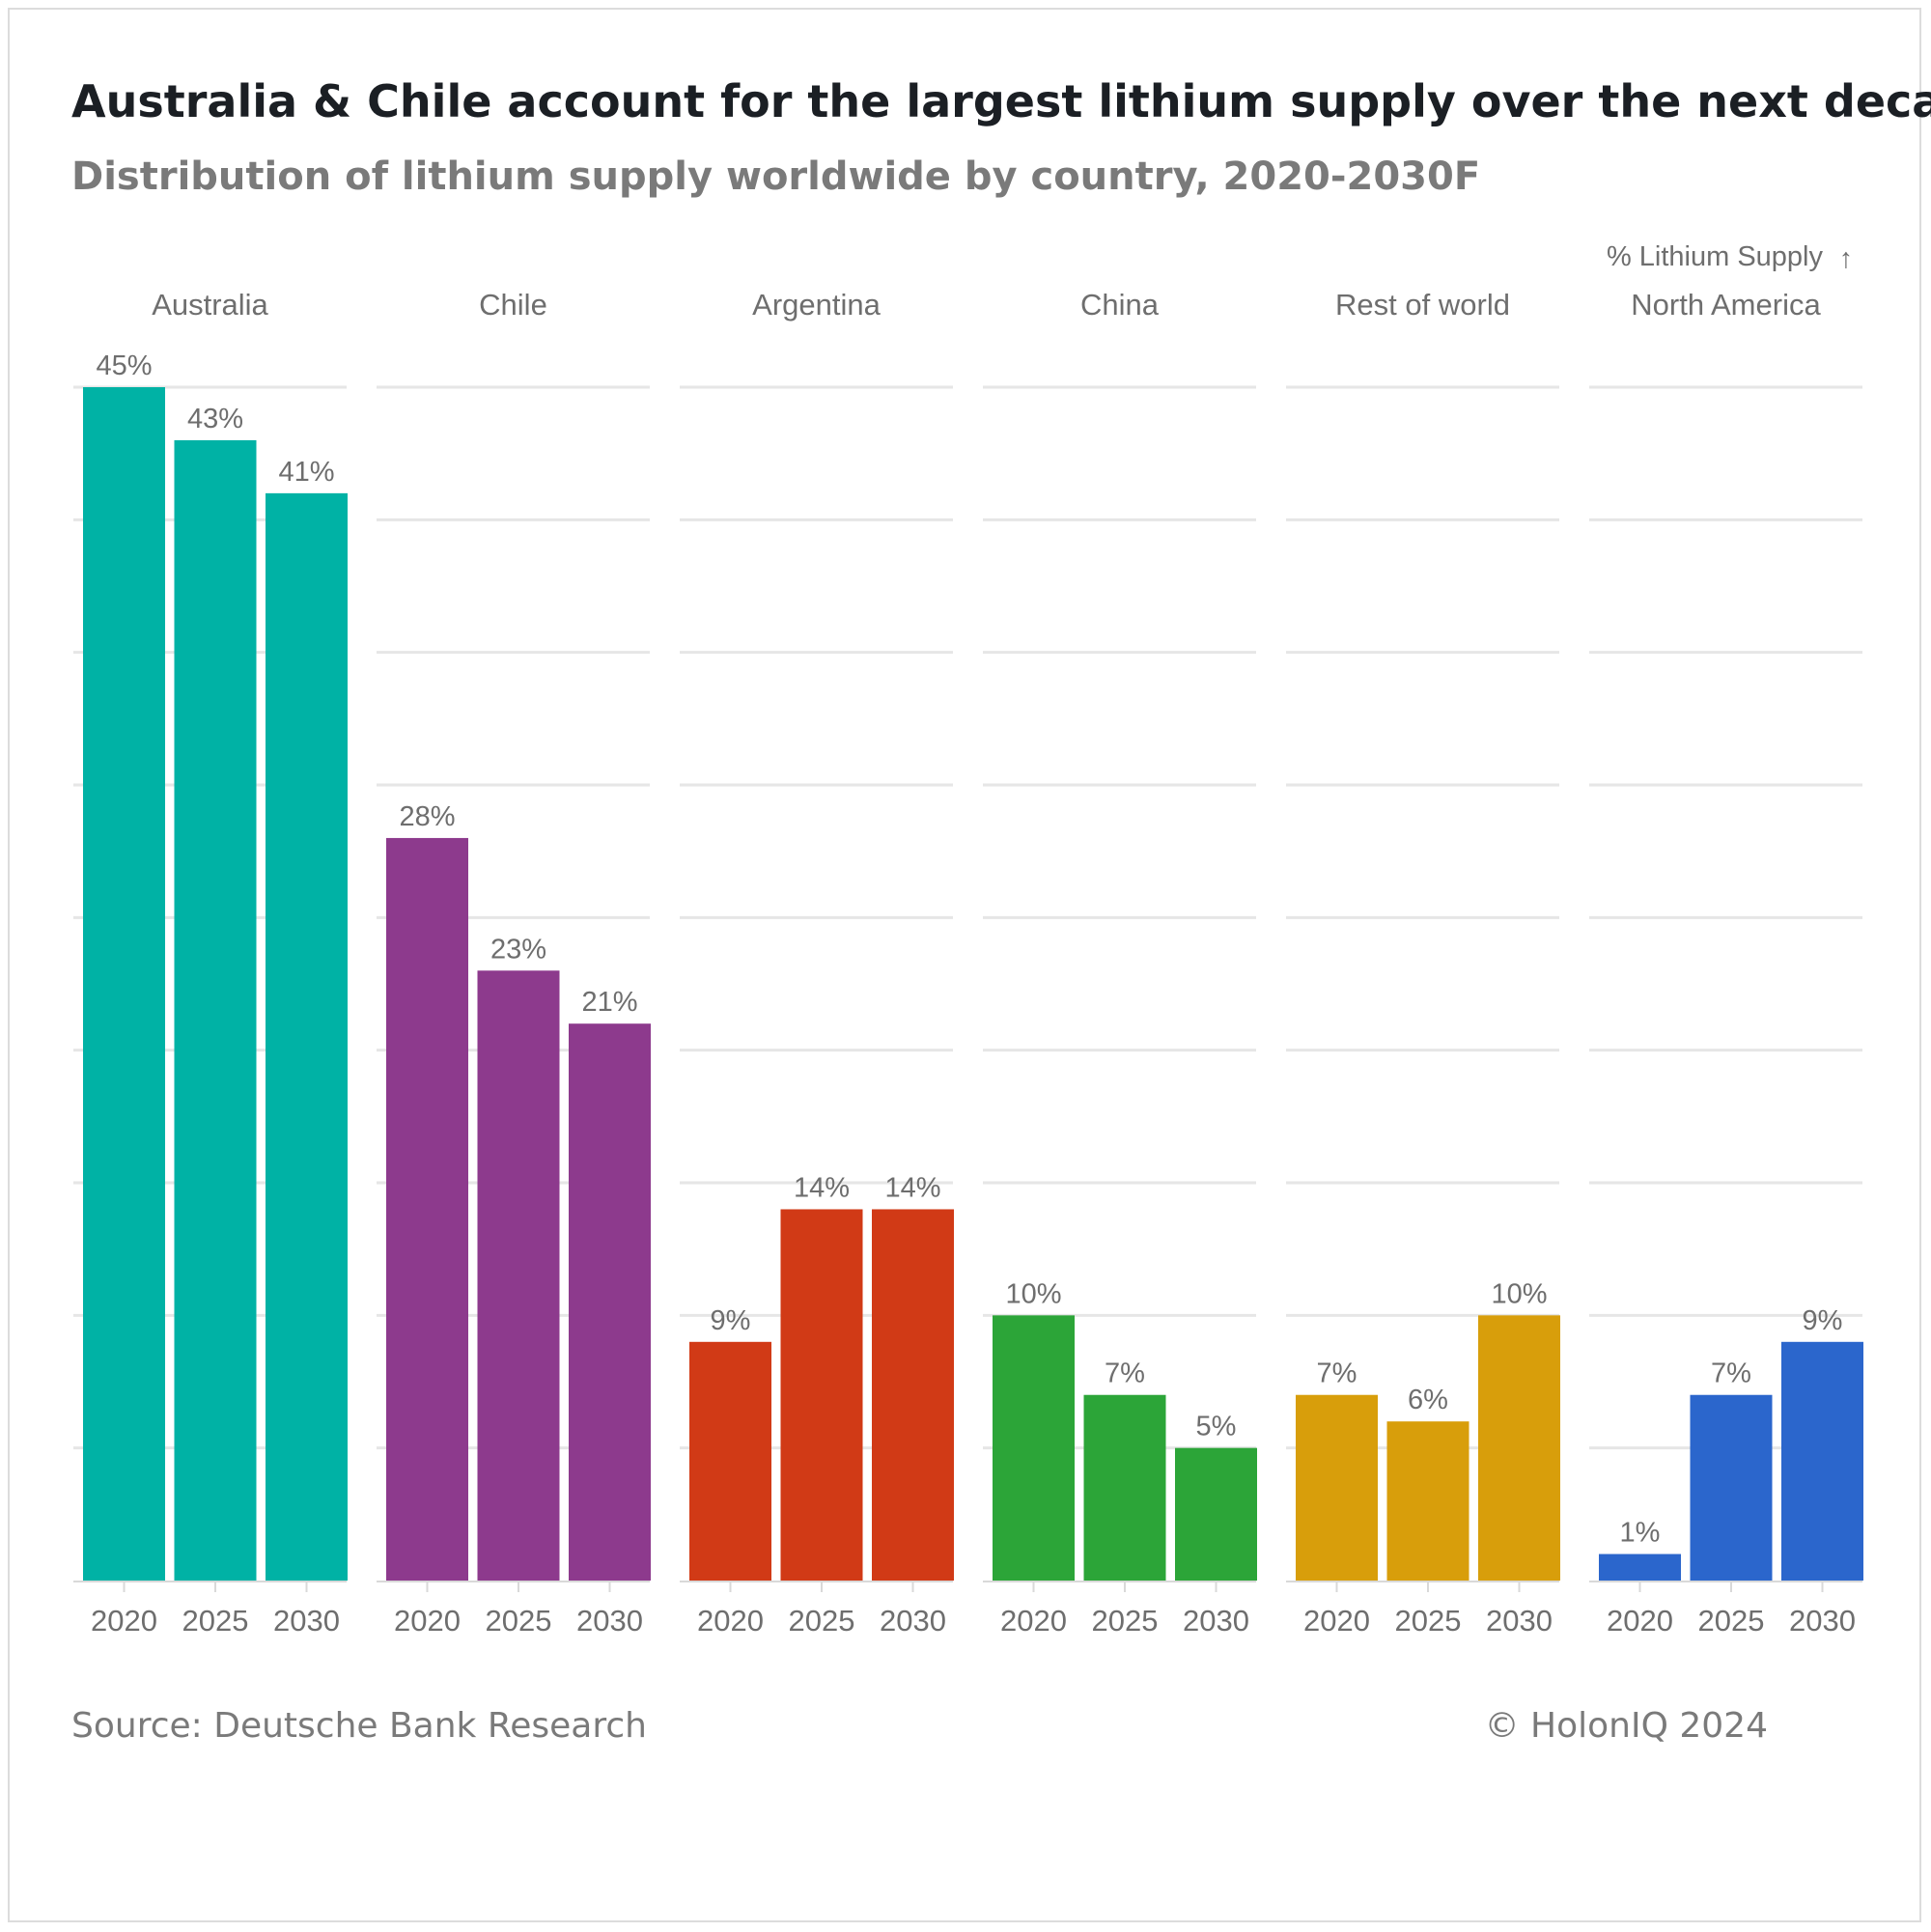 This screenshot has height=1932, width=1931. What do you see at coordinates (1846, 259) in the screenshot?
I see `y-axis-arrow-icon: ↑` at bounding box center [1846, 259].